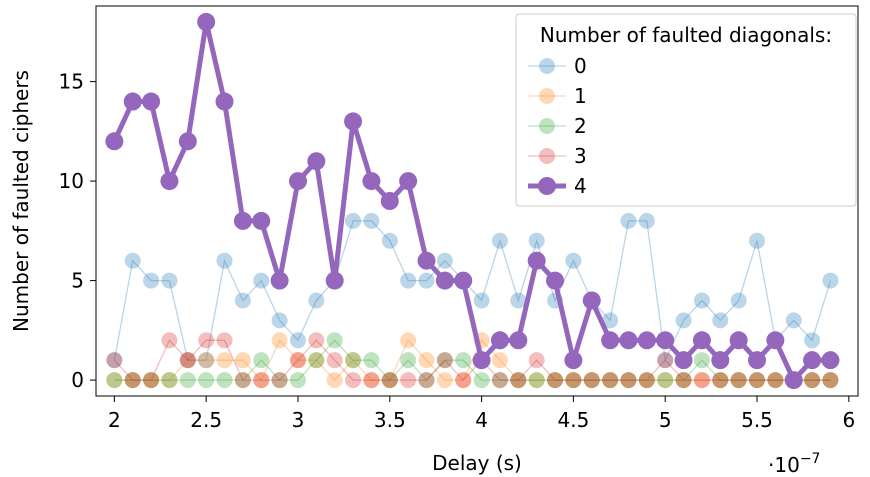 Image resolution: width=870 pixels, height=477 pixels. Describe the element at coordinates (580, 156) in the screenshot. I see `legend-label: 3` at that location.